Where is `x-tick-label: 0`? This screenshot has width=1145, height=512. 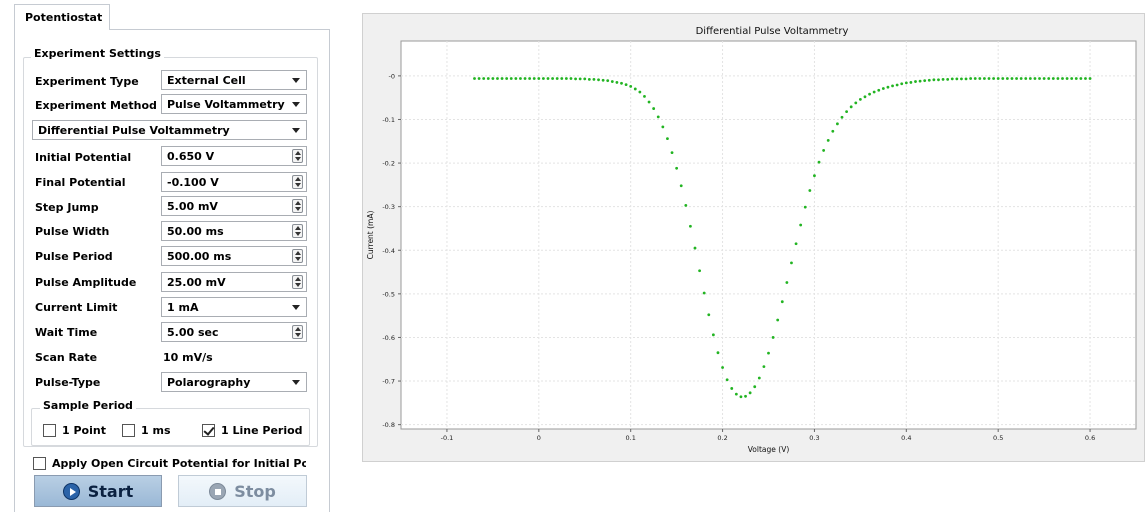
x-tick-label: 0 is located at coordinates (539, 438).